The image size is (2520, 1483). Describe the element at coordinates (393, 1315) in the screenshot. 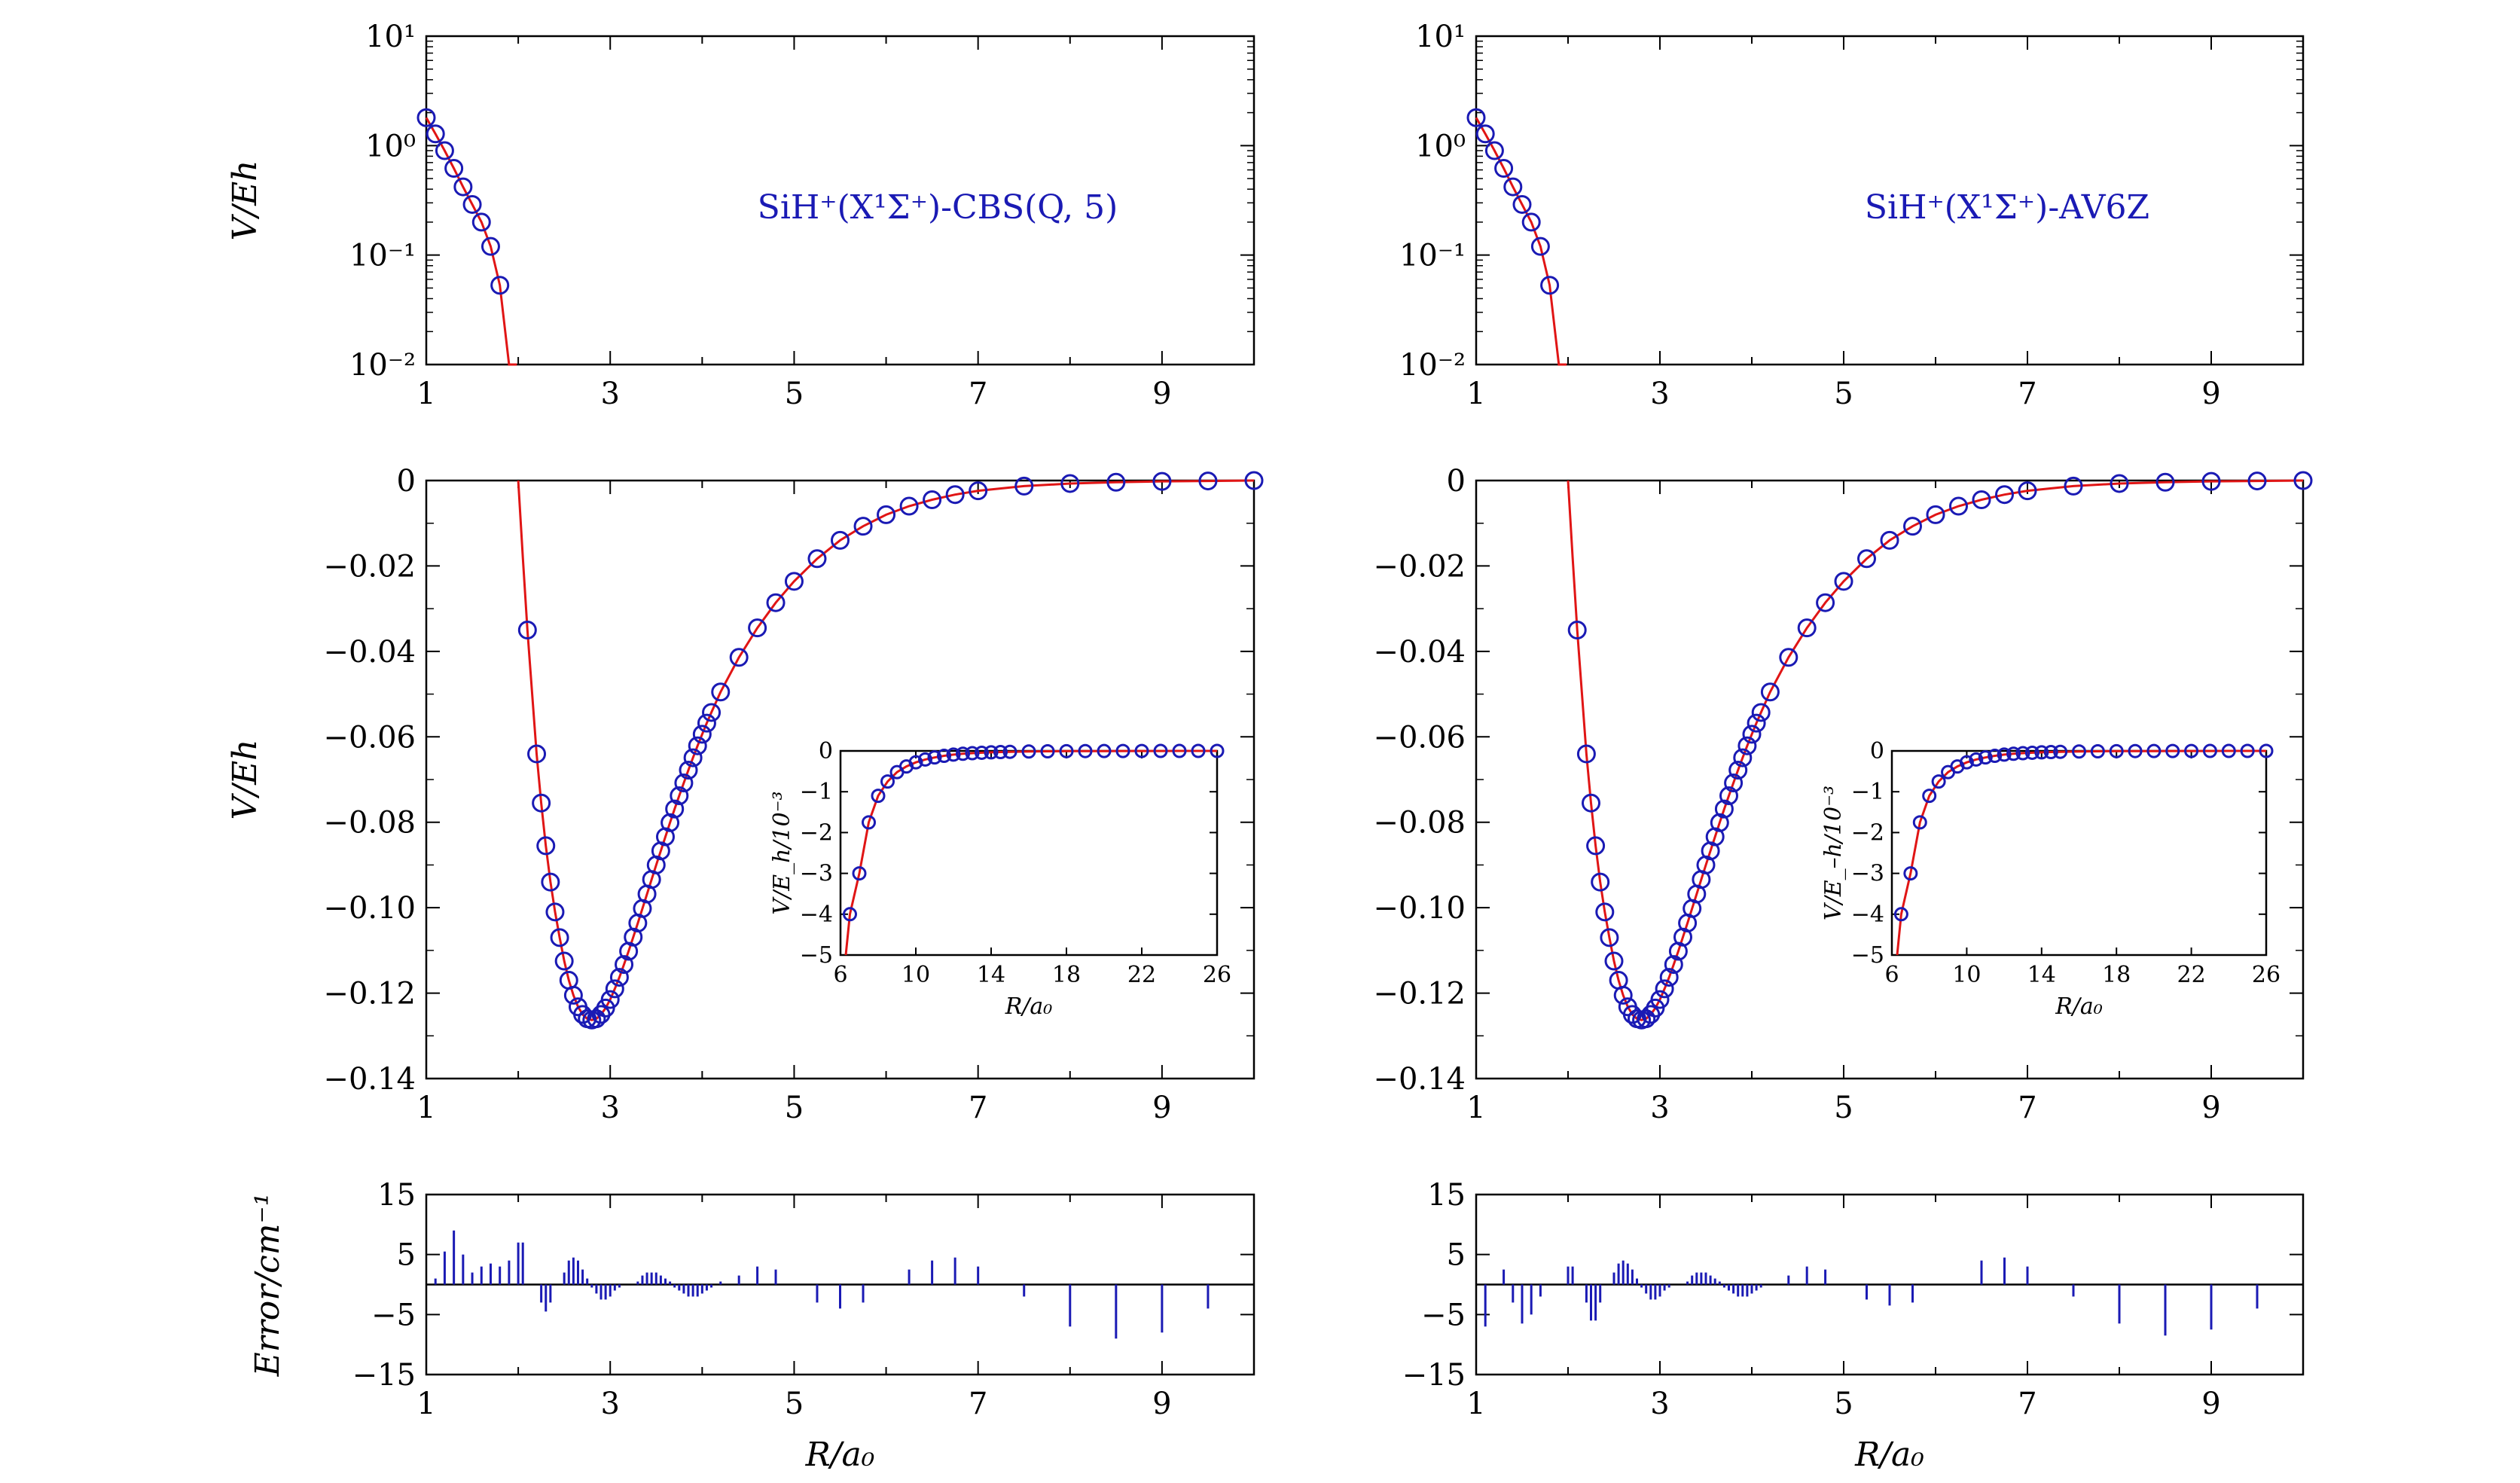

I see `y-tick-label: −5` at that location.